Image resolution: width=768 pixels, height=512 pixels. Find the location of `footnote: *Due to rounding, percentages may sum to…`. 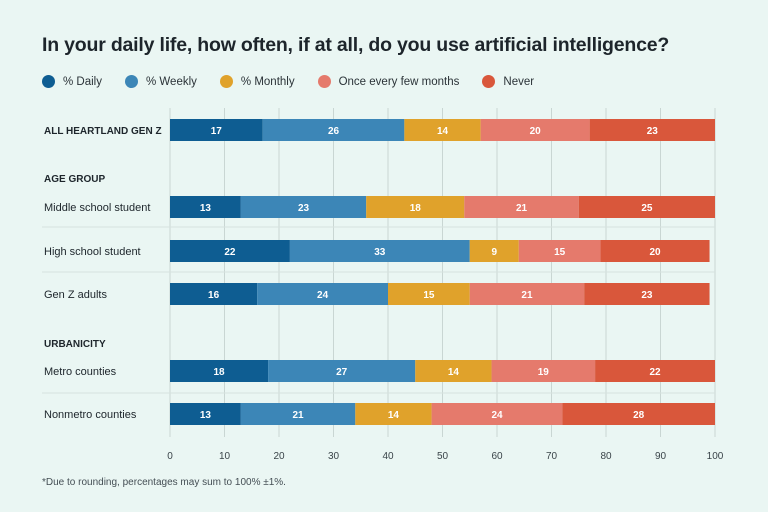

footnote: *Due to rounding, percentages may sum to… is located at coordinates (164, 482).